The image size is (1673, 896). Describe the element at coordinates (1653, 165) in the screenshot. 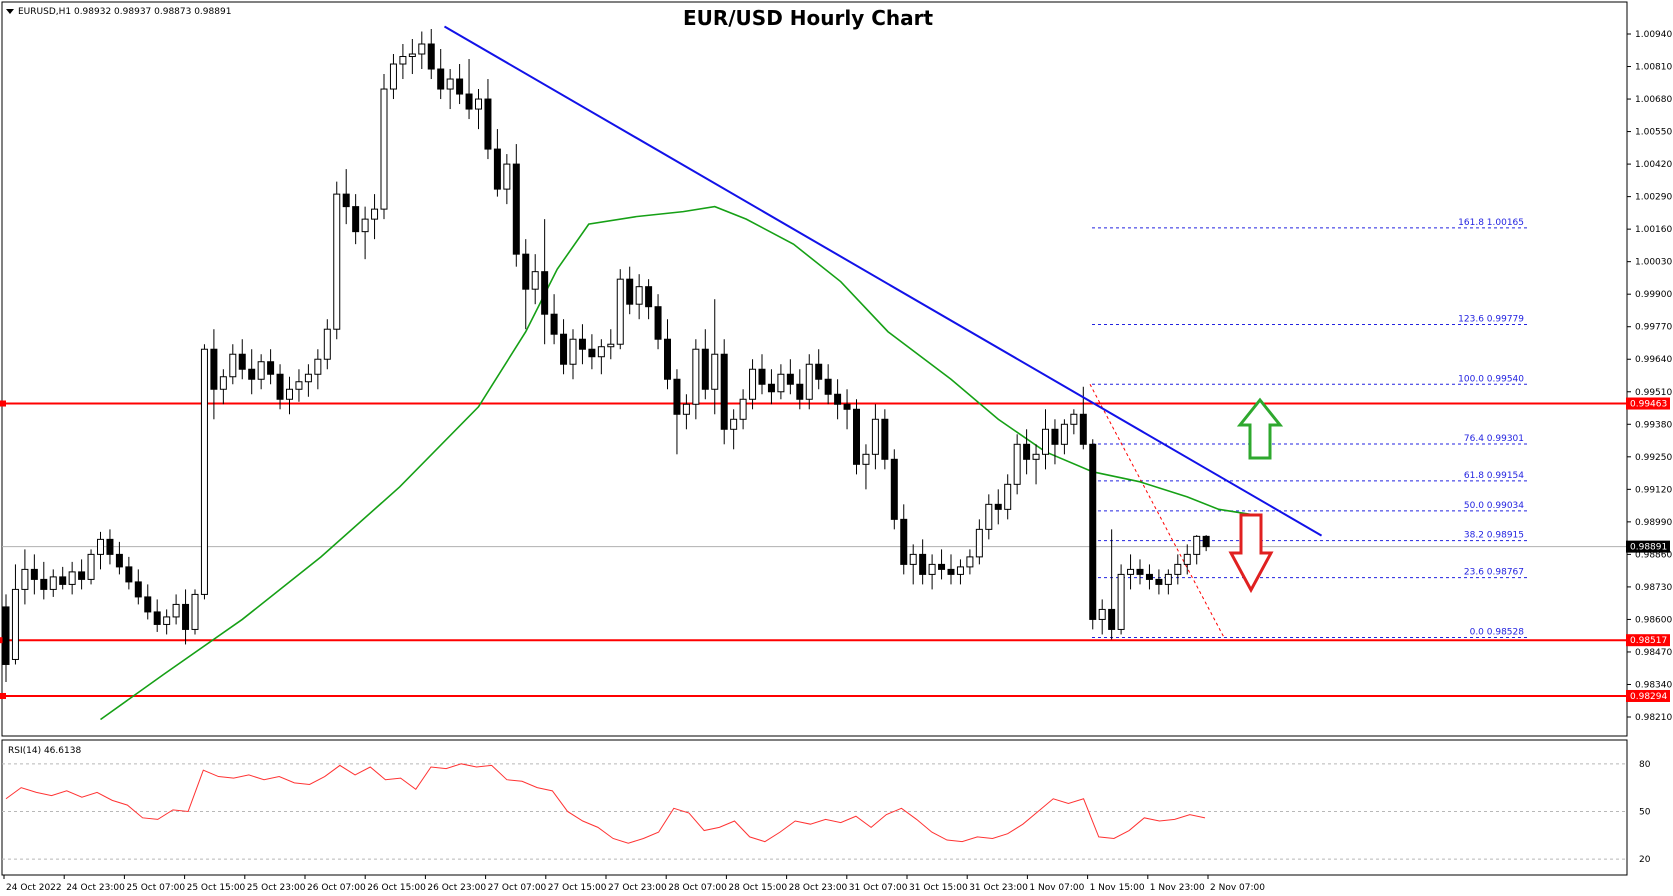

I see `y-tick-label: 1.00420` at that location.